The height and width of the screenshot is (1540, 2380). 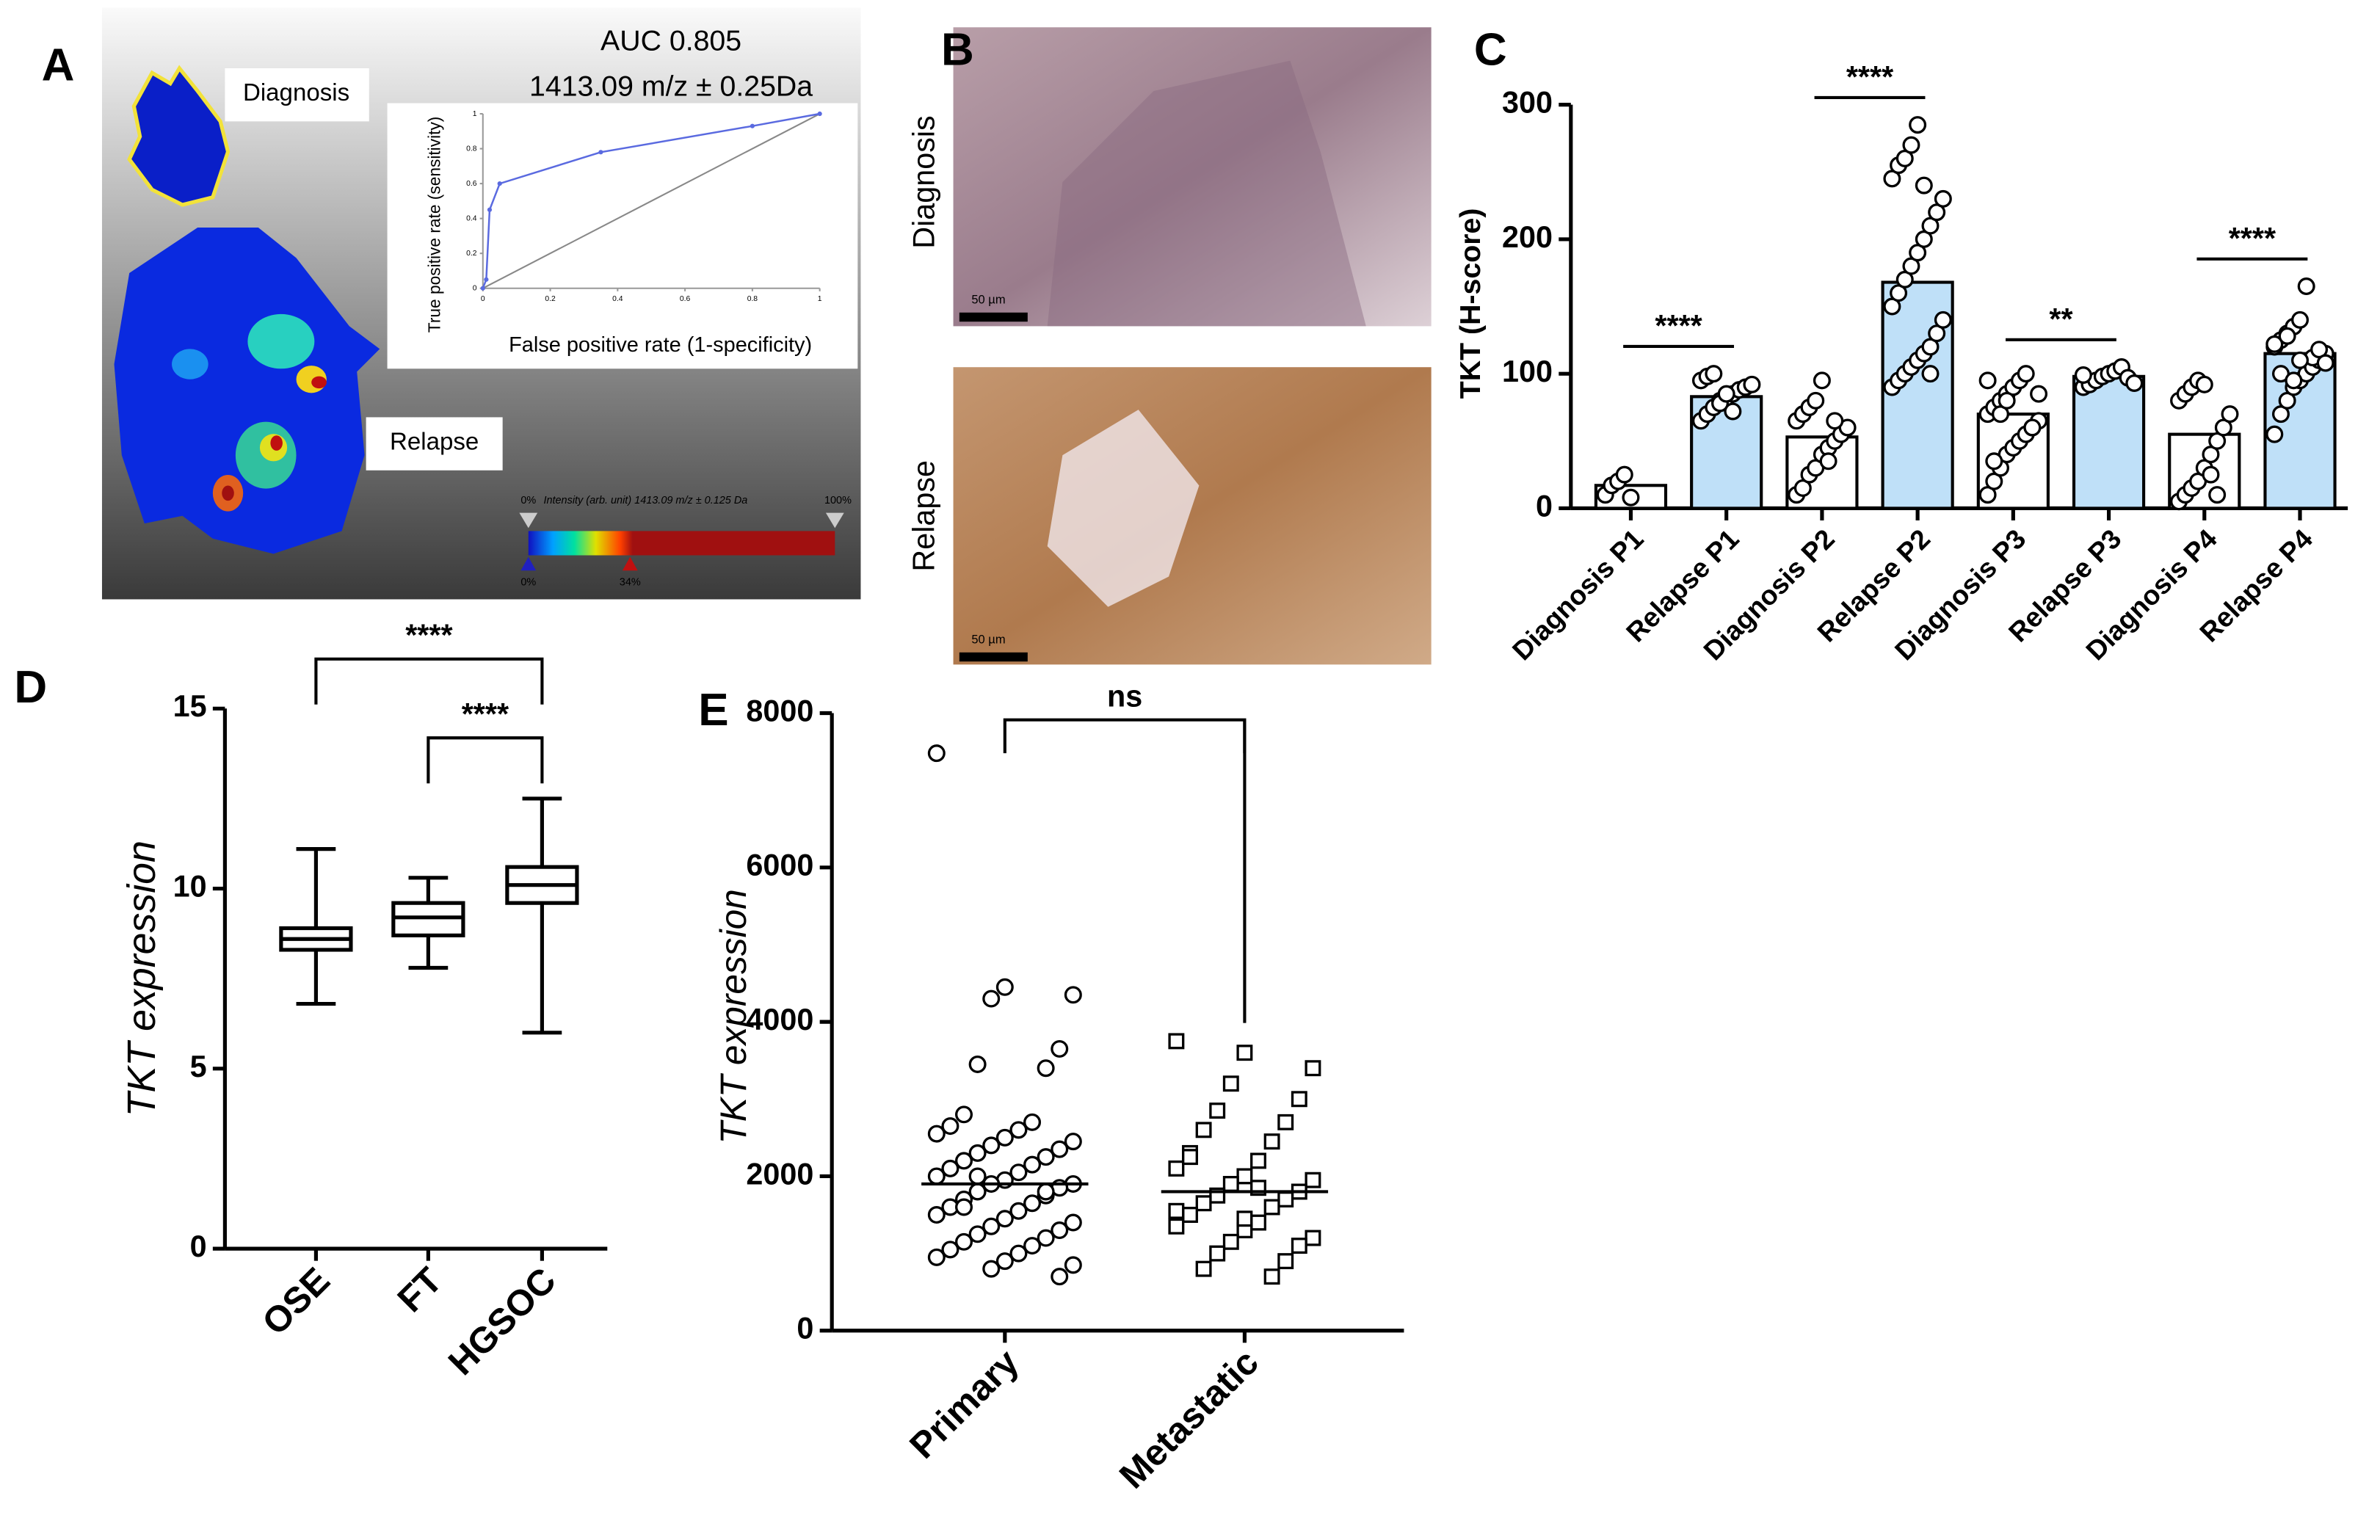 What do you see at coordinates (434, 441) in the screenshot?
I see `region-label: Relapse` at bounding box center [434, 441].